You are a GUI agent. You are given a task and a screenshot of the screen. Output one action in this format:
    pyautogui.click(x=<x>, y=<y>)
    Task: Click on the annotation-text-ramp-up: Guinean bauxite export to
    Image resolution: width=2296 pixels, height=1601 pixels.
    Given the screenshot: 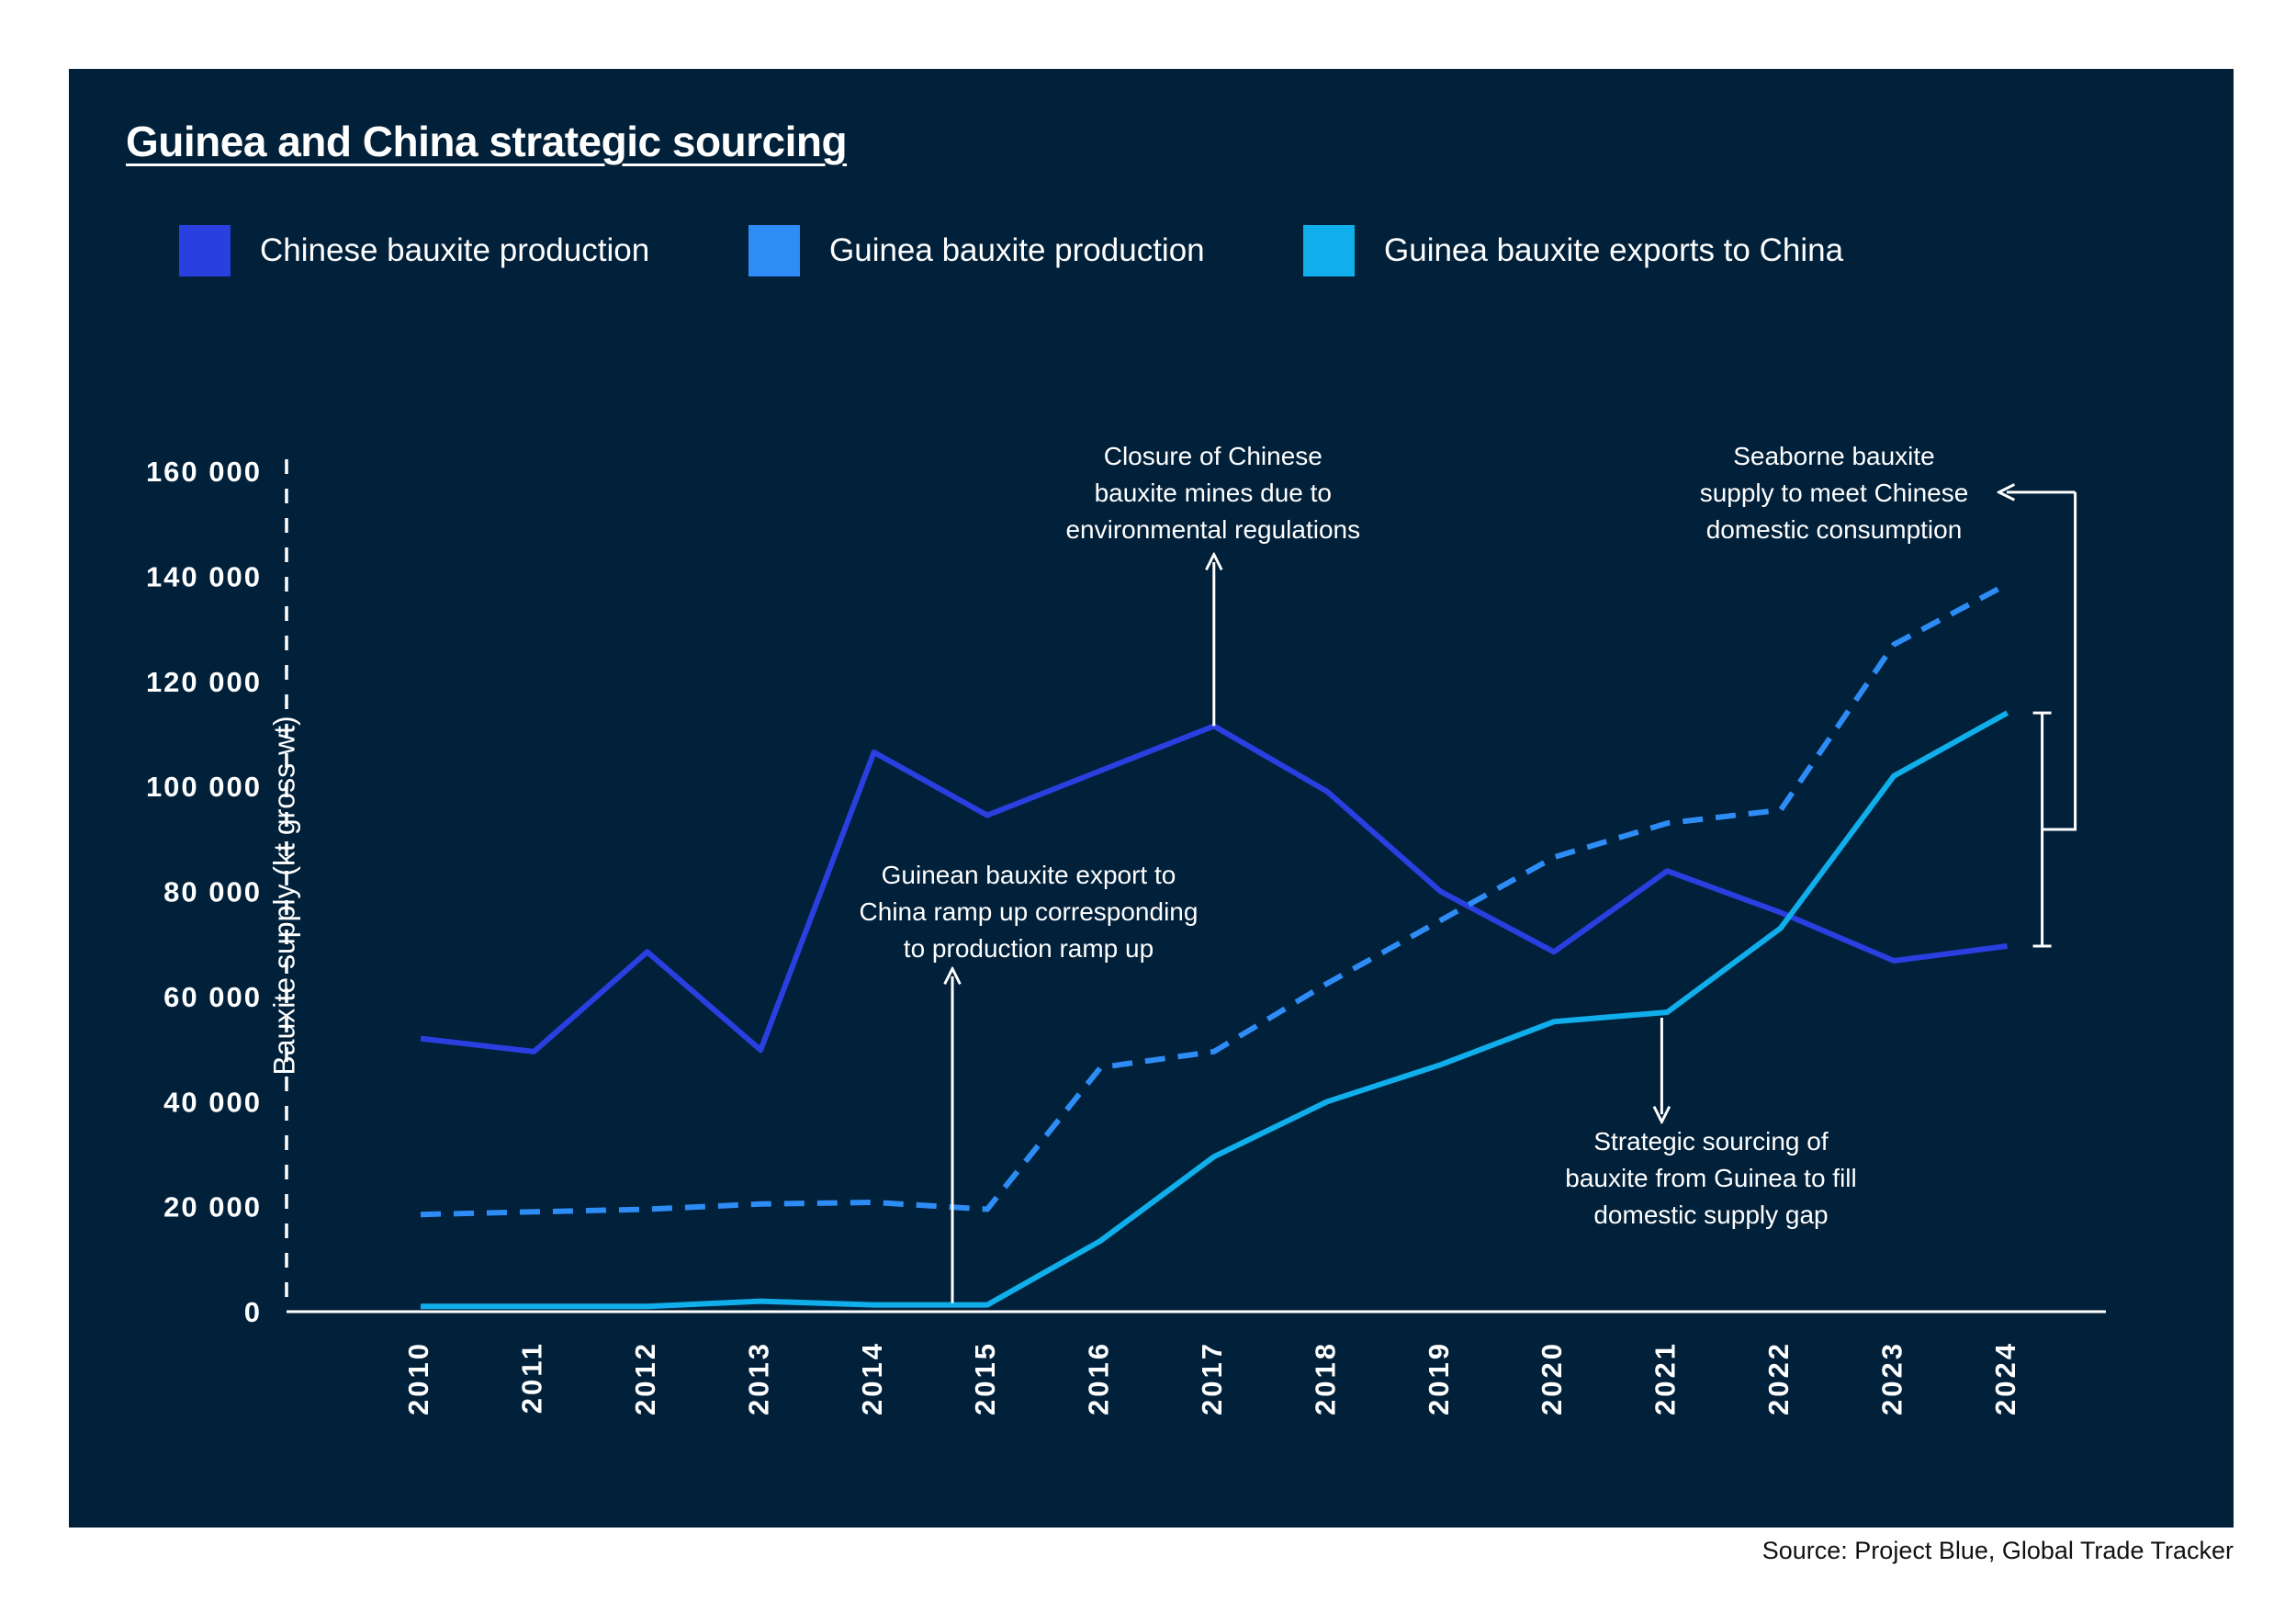 What is the action you would take?
    pyautogui.click(x=1029, y=875)
    